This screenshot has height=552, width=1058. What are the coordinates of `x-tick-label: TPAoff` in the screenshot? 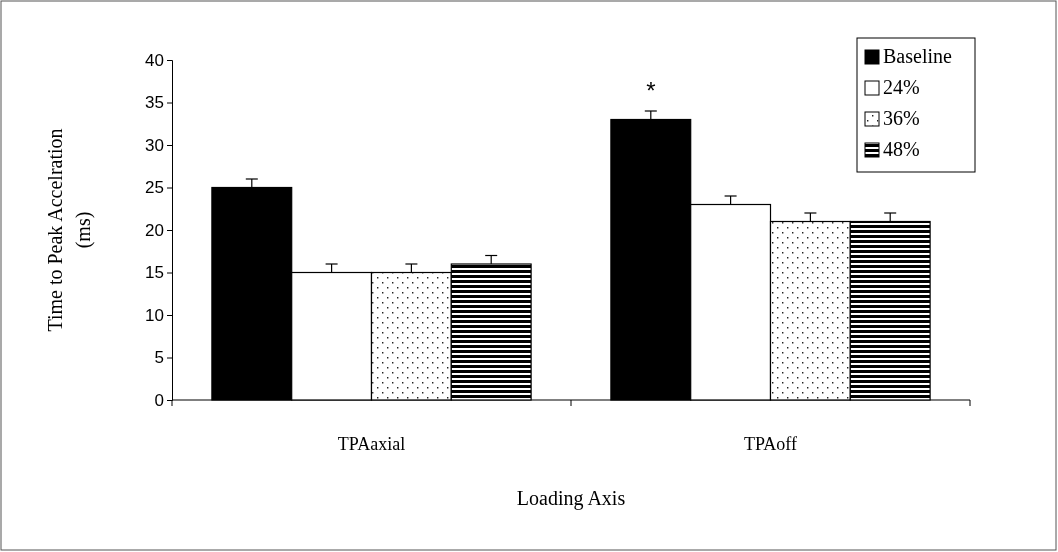 It's located at (770, 444).